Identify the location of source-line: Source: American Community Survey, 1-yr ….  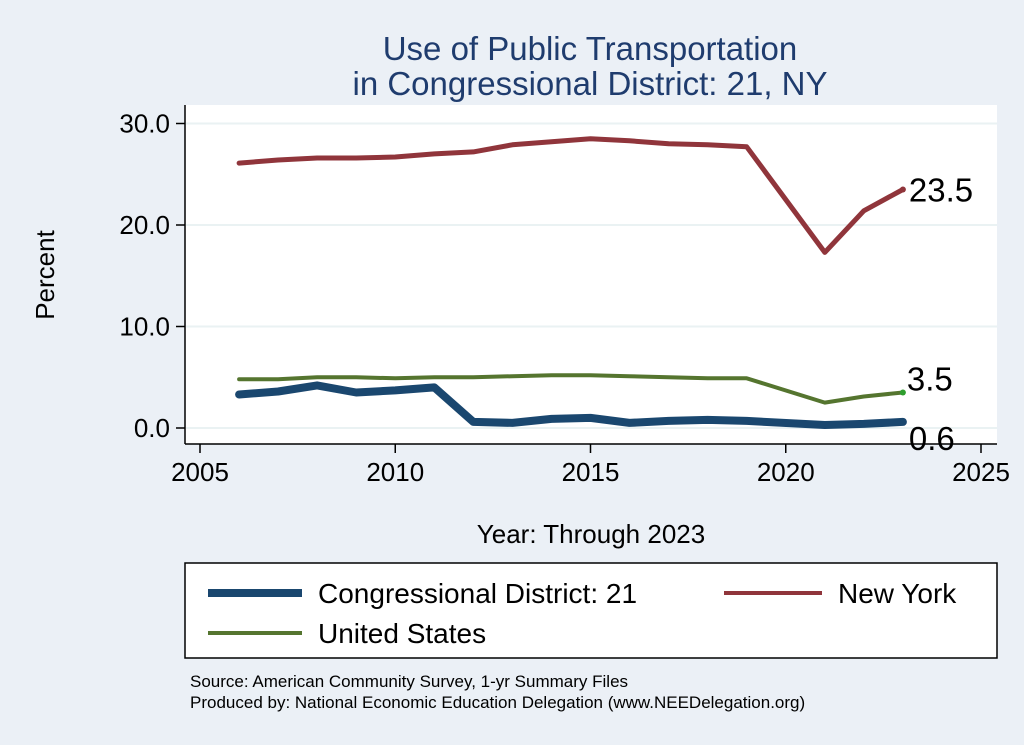
(409, 681).